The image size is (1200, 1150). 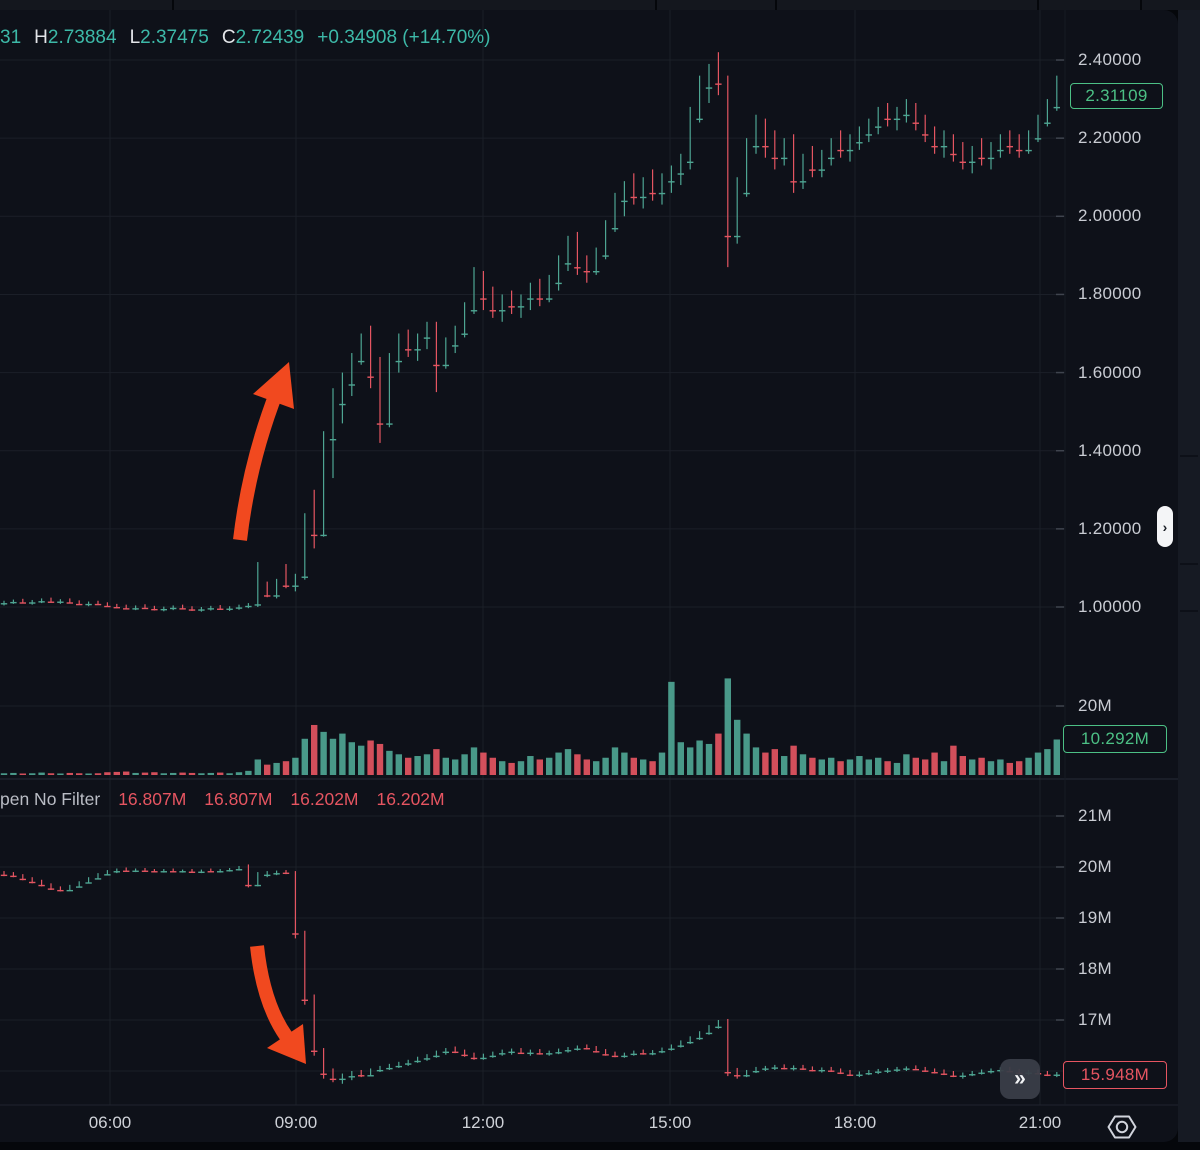 I want to click on chevron-right-icon: ›, so click(x=1165, y=526).